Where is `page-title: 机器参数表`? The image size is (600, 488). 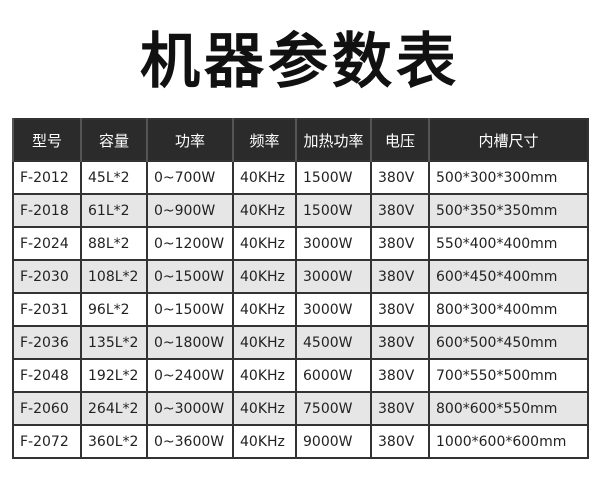 page-title: 机器参数表 is located at coordinates (300, 62).